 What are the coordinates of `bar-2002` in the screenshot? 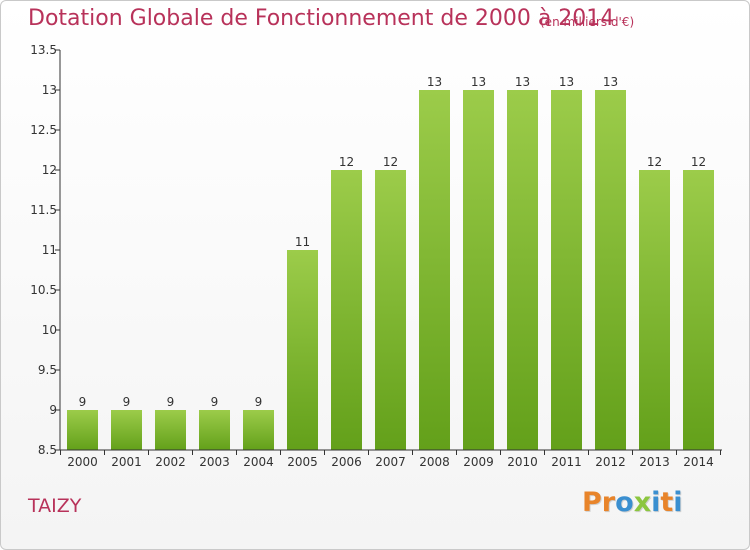 It's located at (170, 430).